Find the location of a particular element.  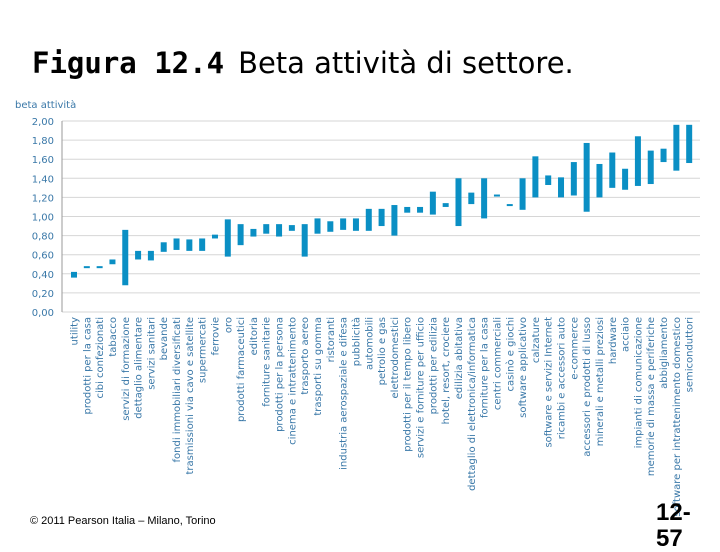

category-label: fondi immobiliari diversificati is located at coordinates (177, 389).